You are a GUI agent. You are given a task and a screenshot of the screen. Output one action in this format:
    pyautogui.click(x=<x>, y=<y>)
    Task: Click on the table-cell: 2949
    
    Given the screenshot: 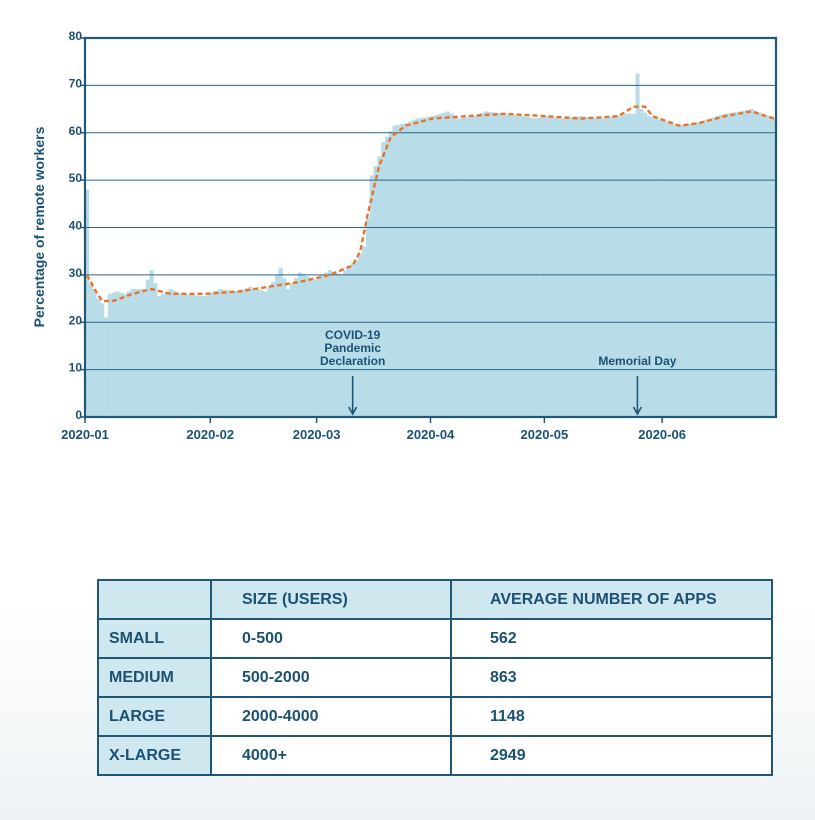 What is the action you would take?
    pyautogui.click(x=611, y=755)
    